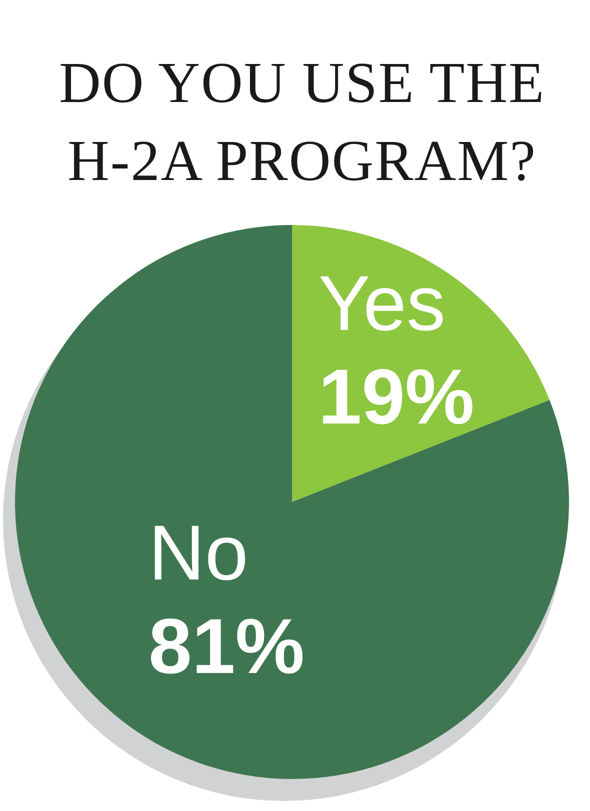 This screenshot has height=811, width=590. What do you see at coordinates (198, 552) in the screenshot?
I see `slice-label: No` at bounding box center [198, 552].